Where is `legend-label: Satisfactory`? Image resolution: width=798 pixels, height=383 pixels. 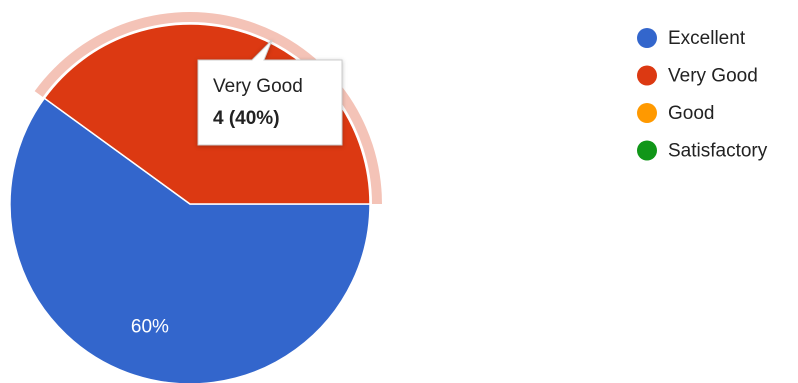
legend-label: Satisfactory is located at coordinates (718, 151).